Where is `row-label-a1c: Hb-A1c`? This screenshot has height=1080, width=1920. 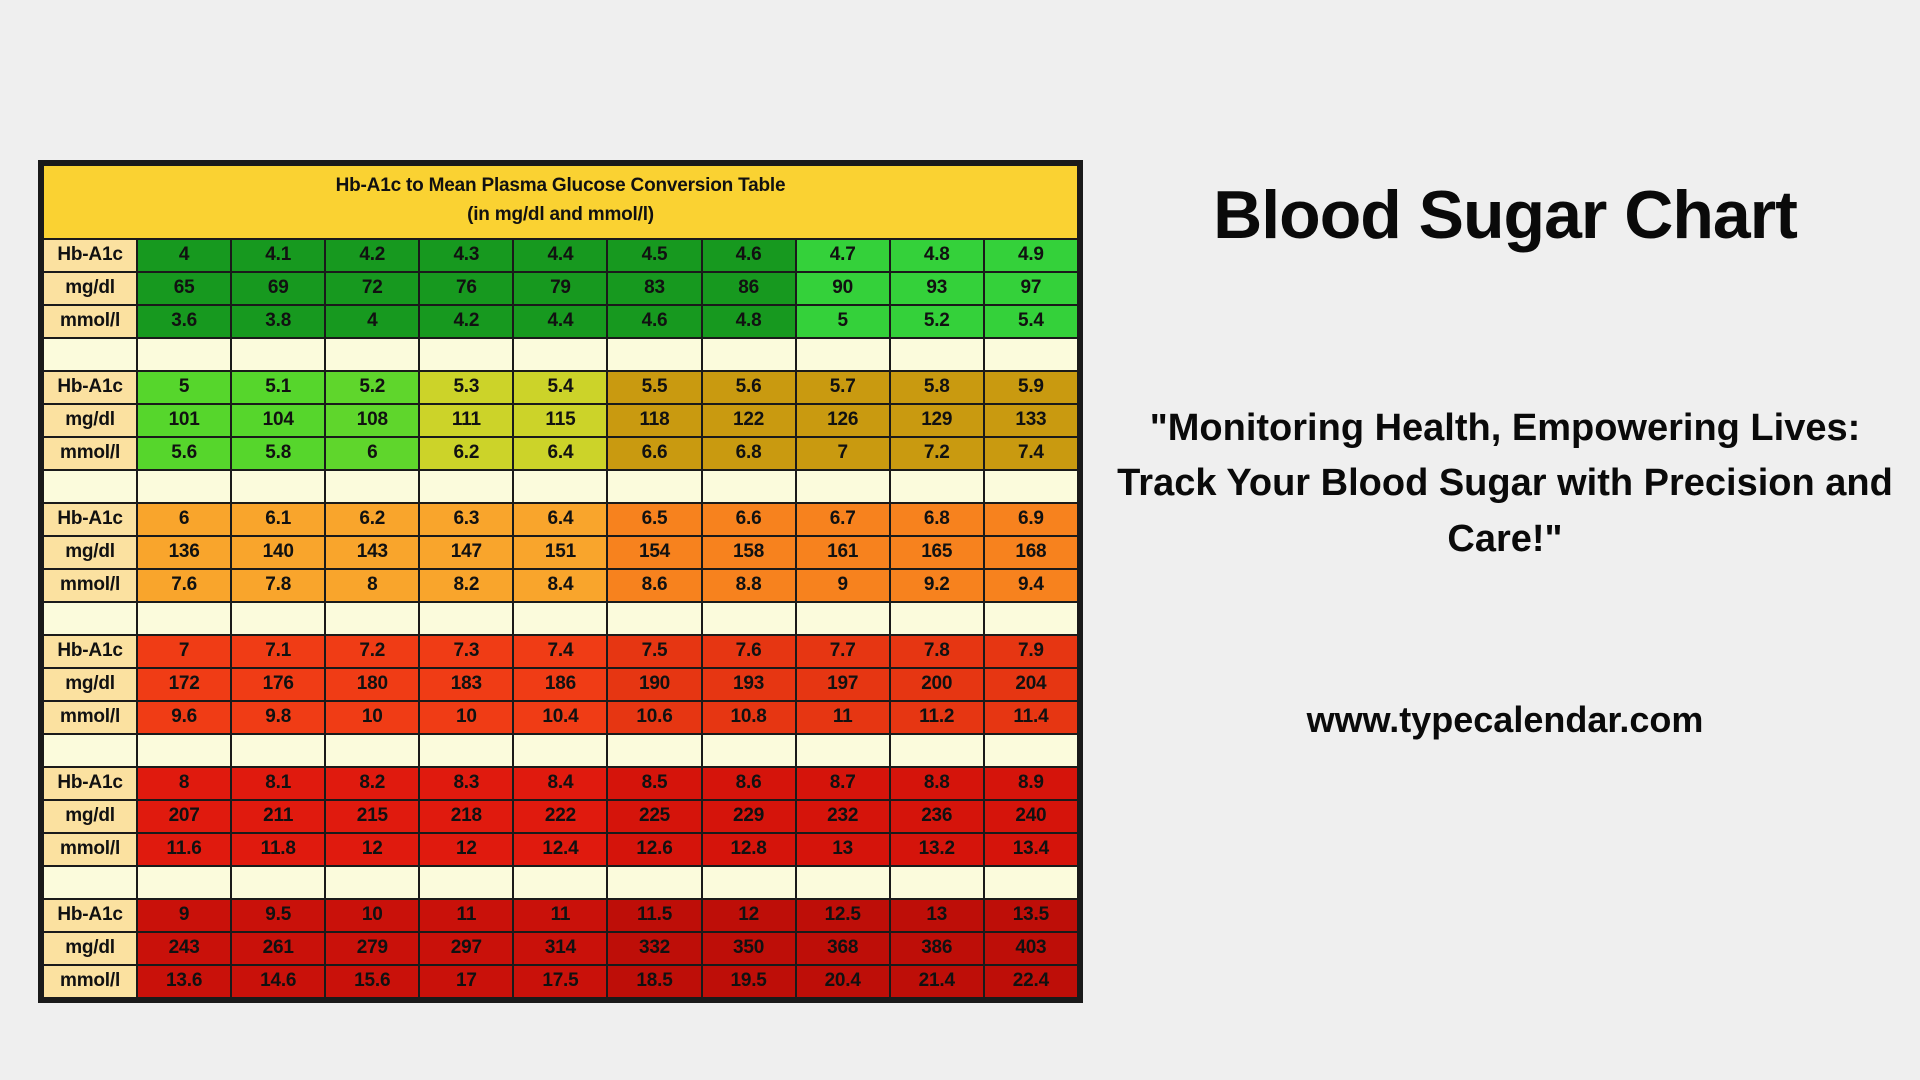
row-label-a1c: Hb-A1c is located at coordinates (90, 915).